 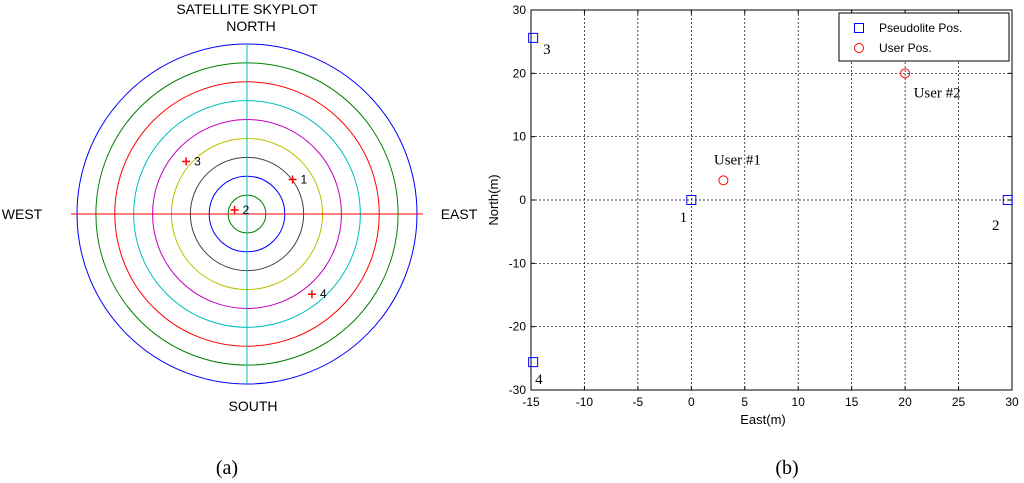 What do you see at coordinates (539, 380) in the screenshot?
I see `pseudolite-label: 4` at bounding box center [539, 380].